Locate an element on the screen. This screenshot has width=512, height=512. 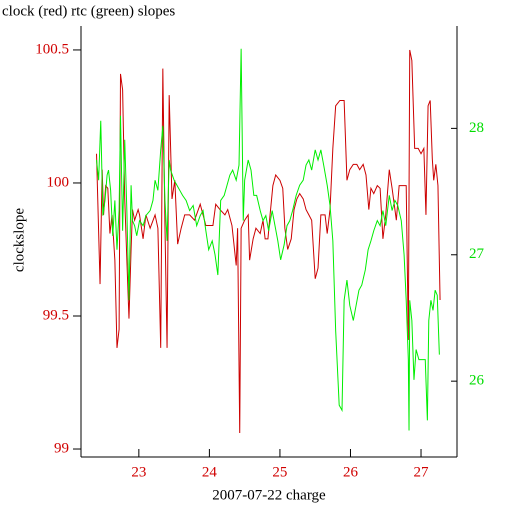
x-tick-label: 26 is located at coordinates (351, 472).